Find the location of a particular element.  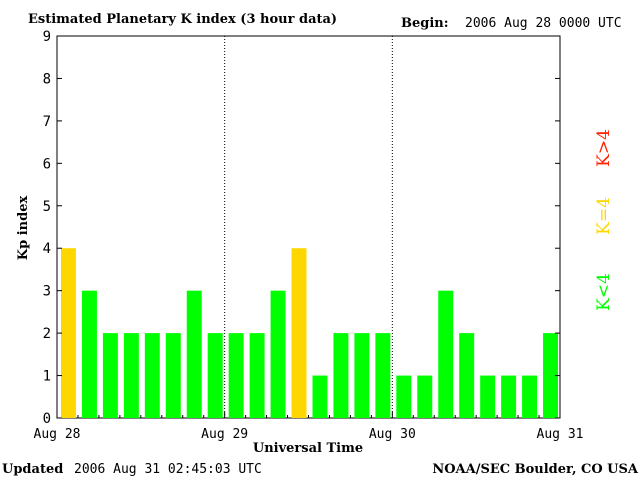

y-tick-label: 0 is located at coordinates (47, 419).